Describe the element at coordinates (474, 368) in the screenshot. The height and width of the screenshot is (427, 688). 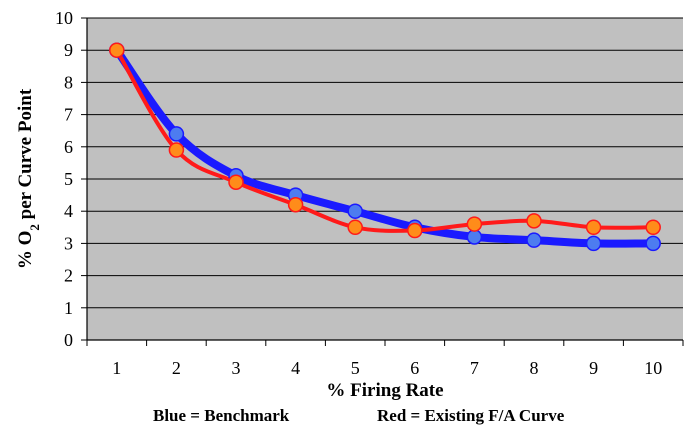
I see `x-tick-label: 7` at that location.